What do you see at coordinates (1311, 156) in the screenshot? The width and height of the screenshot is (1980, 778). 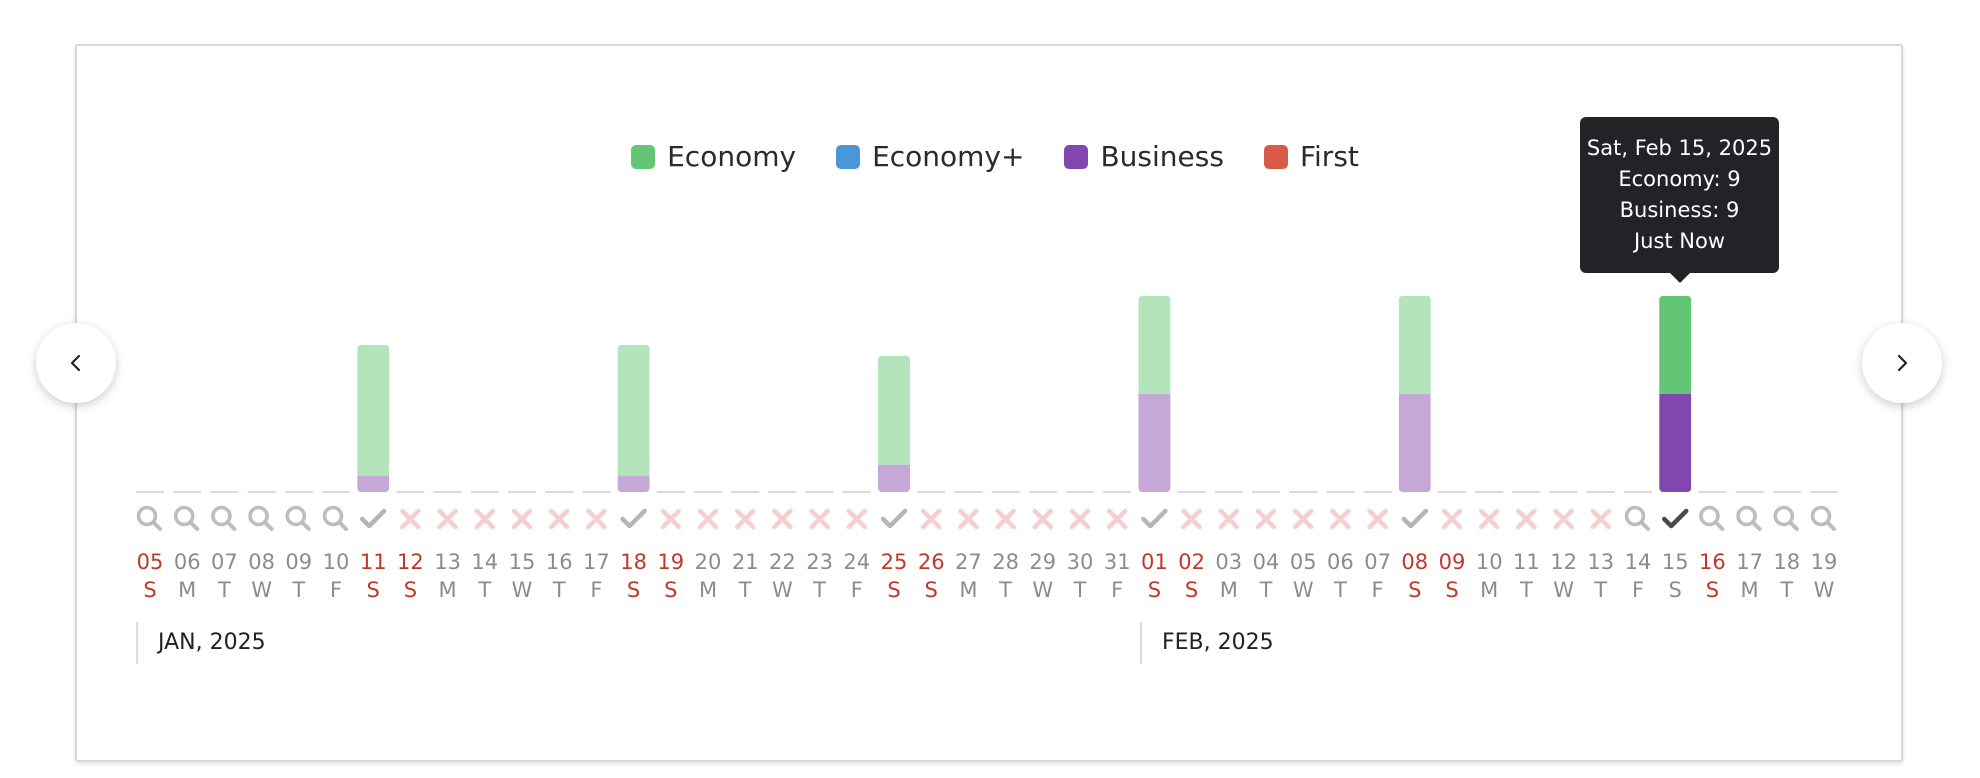 I see `legend-item-first: First` at bounding box center [1311, 156].